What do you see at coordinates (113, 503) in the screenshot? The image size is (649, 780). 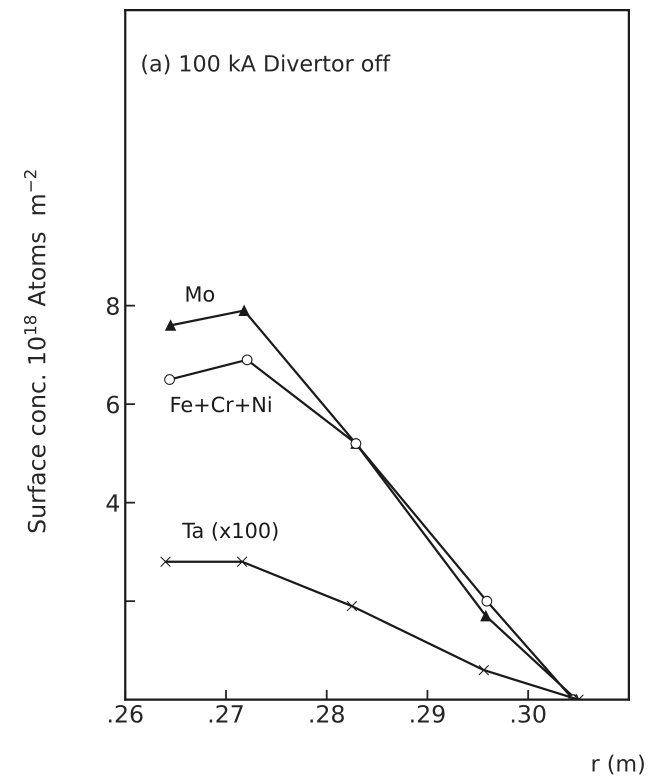 I see `y-tick-label: 4` at bounding box center [113, 503].